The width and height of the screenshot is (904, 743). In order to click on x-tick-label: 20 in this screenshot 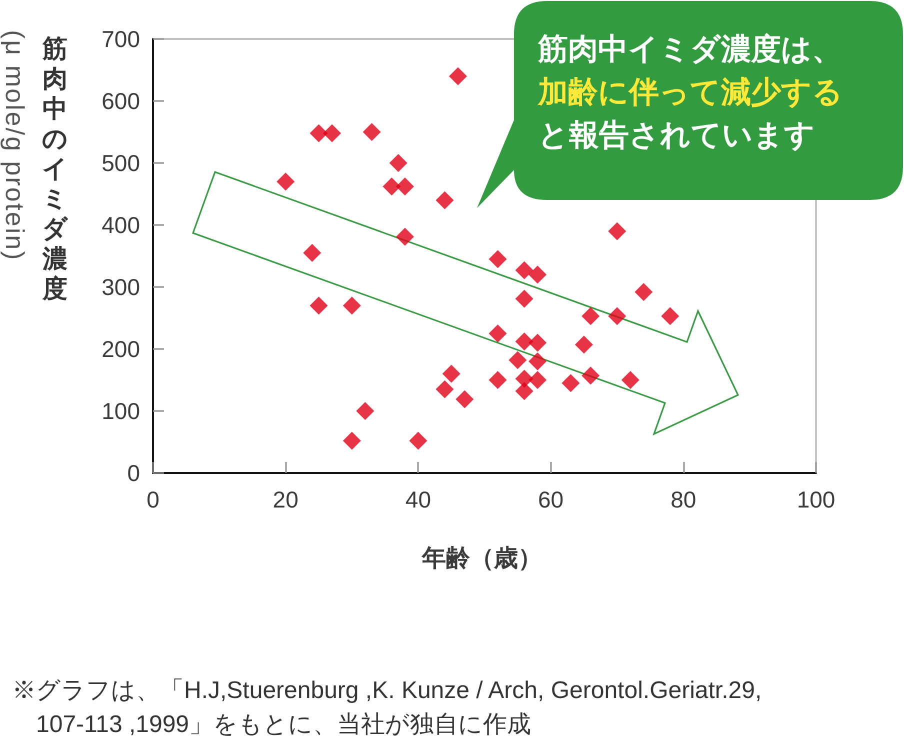, I will do `click(285, 499)`.